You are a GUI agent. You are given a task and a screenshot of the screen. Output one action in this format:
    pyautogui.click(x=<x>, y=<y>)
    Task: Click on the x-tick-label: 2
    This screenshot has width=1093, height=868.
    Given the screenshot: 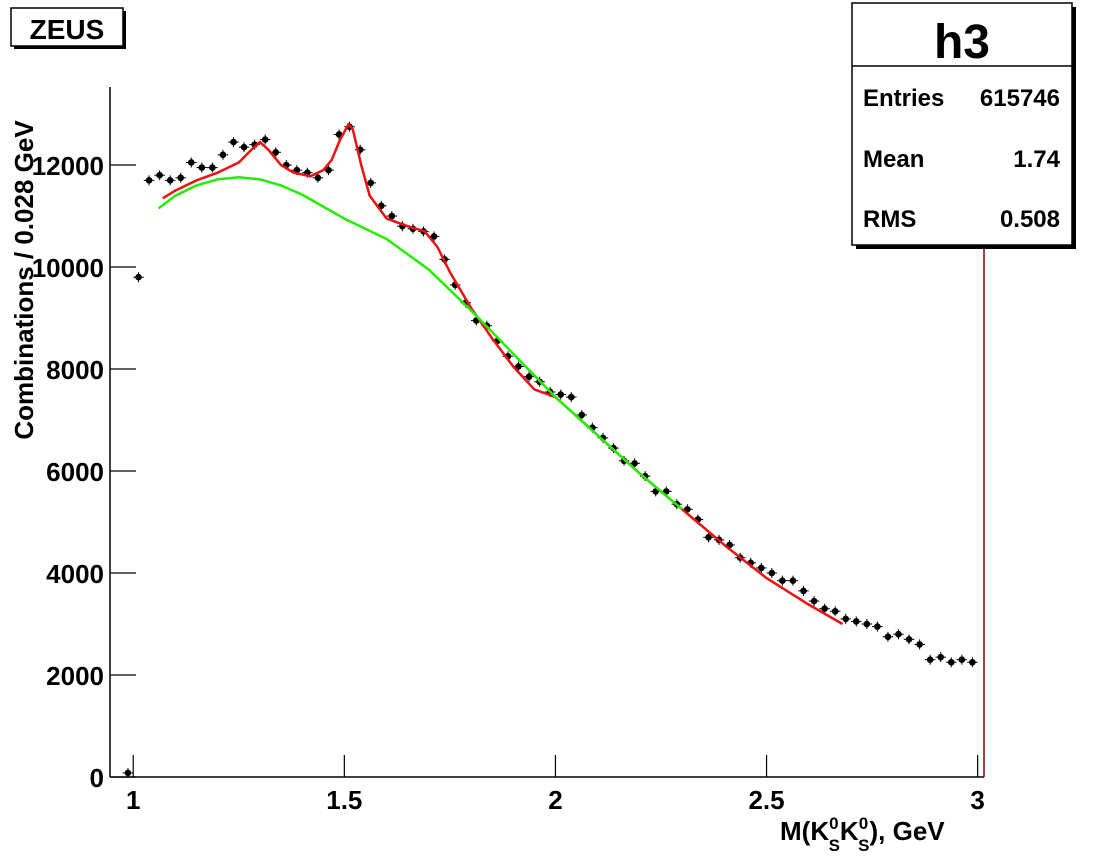 What is the action you would take?
    pyautogui.click(x=555, y=800)
    